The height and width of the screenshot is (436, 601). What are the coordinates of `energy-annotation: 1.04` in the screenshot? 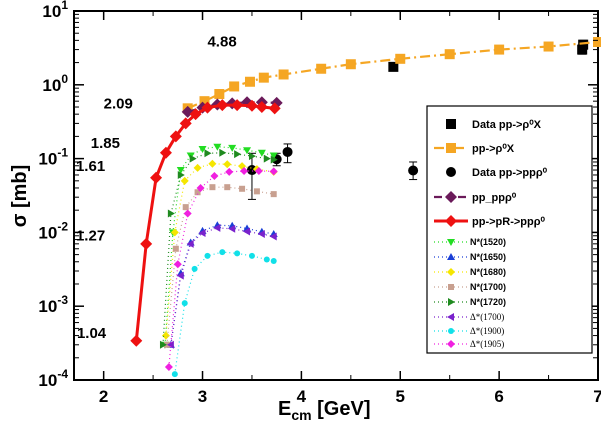 It's located at (92, 333).